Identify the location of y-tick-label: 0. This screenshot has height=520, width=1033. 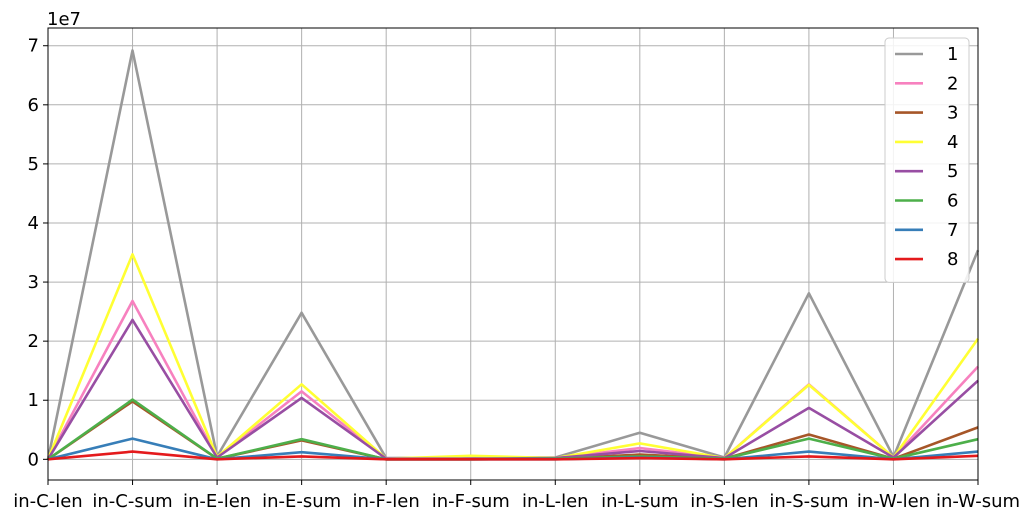
(33, 459).